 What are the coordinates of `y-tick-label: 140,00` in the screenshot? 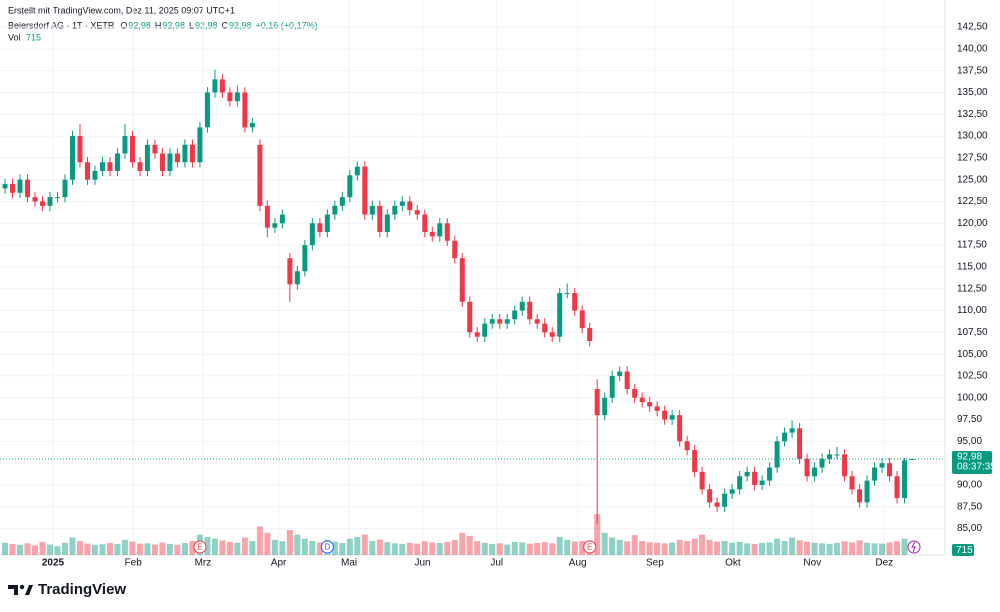 It's located at (972, 48).